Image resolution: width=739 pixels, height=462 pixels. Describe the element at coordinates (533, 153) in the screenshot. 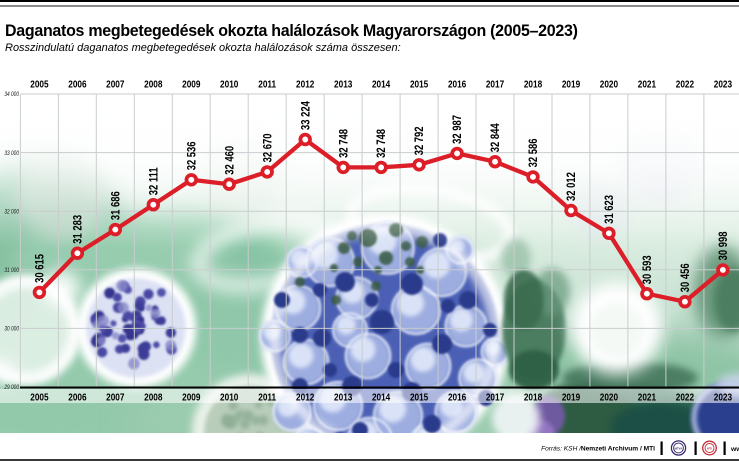

I see `svg-text: 32 586` at that location.